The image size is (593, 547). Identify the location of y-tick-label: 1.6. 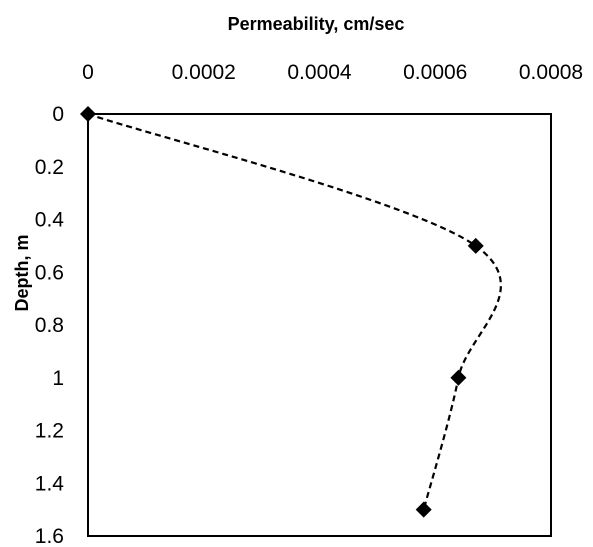
(49, 536).